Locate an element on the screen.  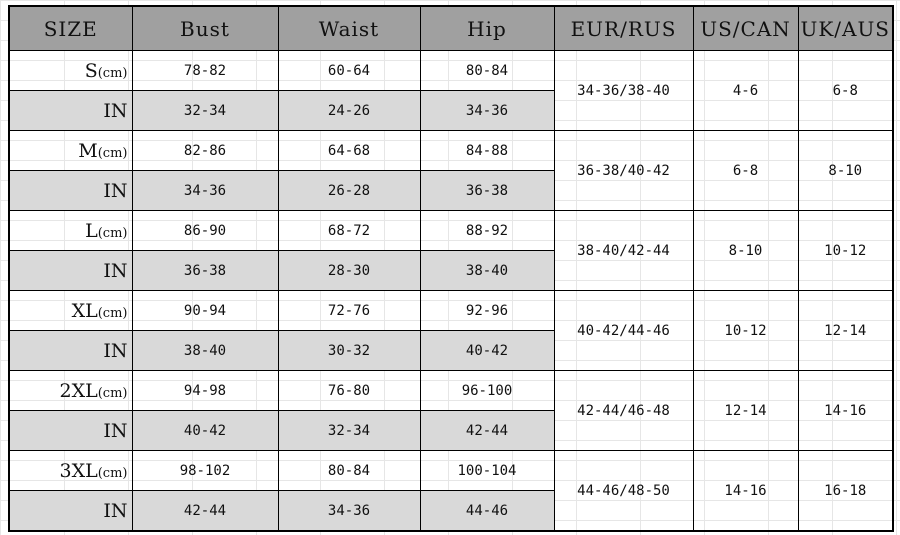
uk-aus-cell: 10-12 is located at coordinates (845, 250).